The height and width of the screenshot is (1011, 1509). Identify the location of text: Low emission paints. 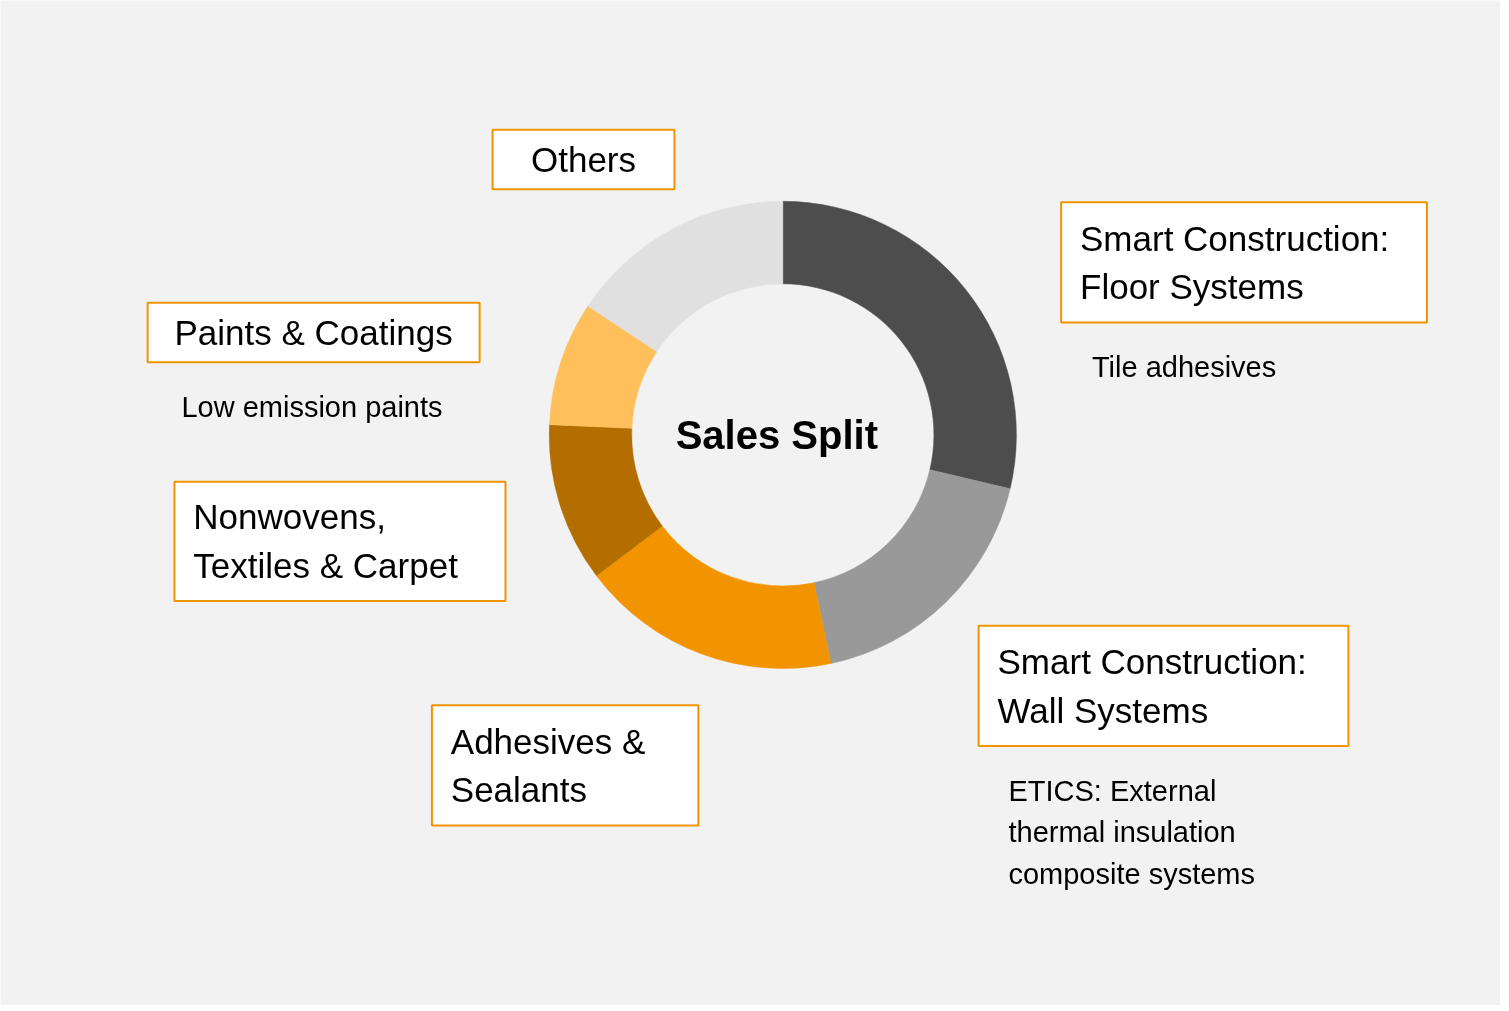
(312, 407).